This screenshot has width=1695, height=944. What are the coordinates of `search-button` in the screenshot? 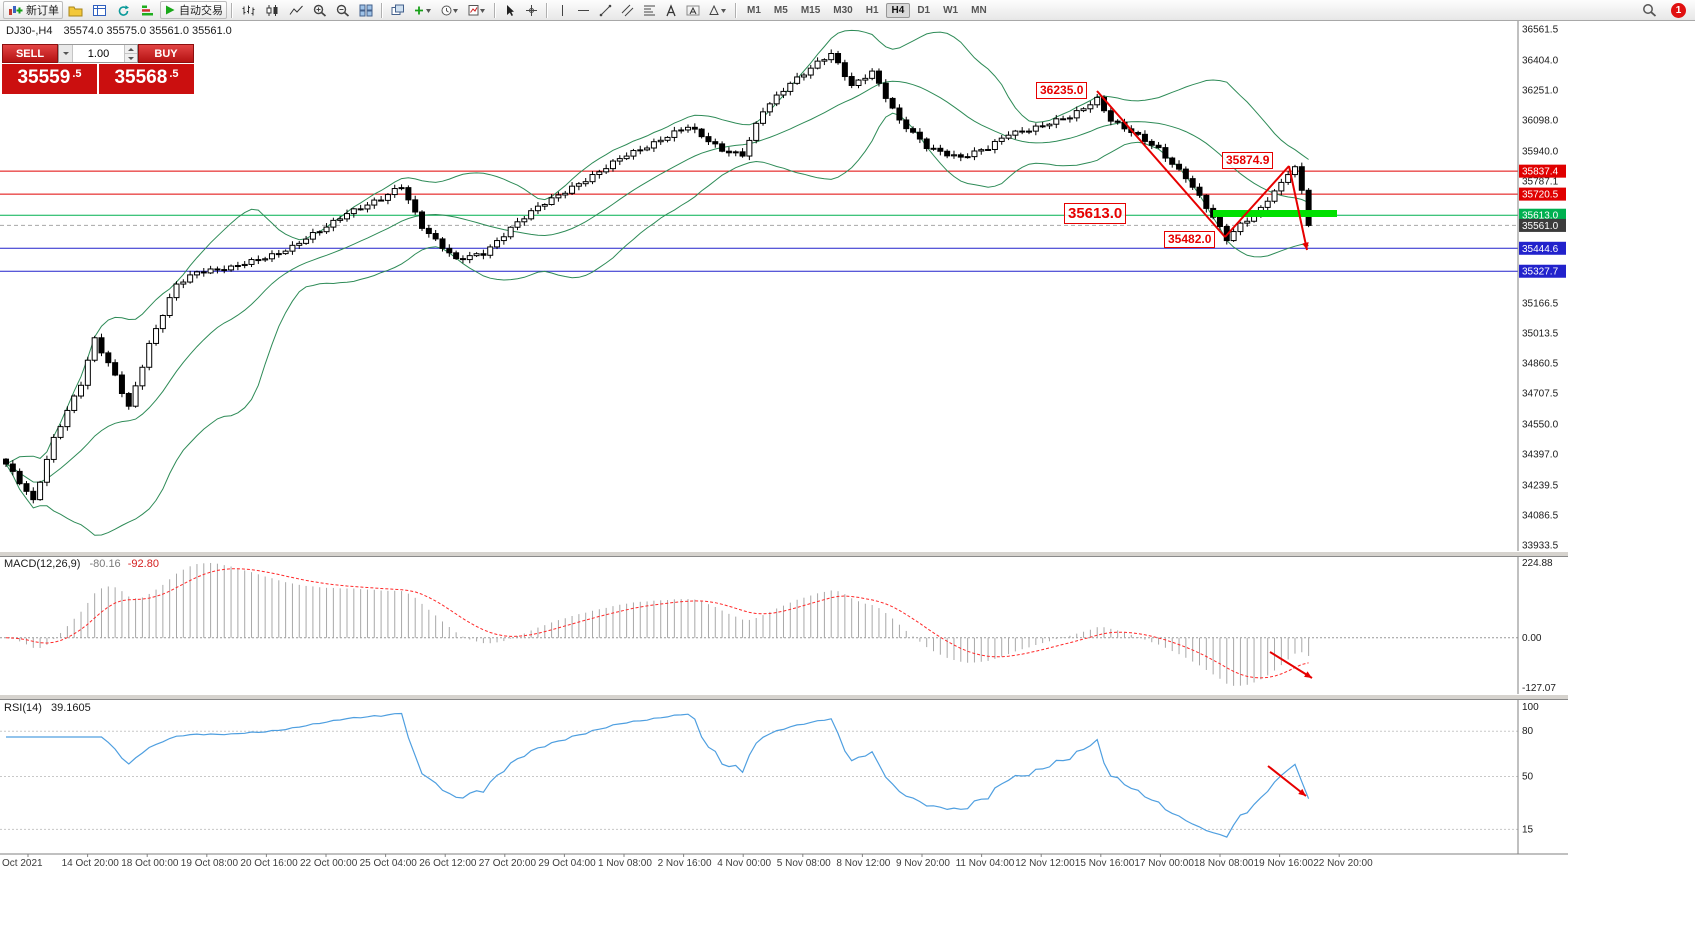 It's located at (1649, 10).